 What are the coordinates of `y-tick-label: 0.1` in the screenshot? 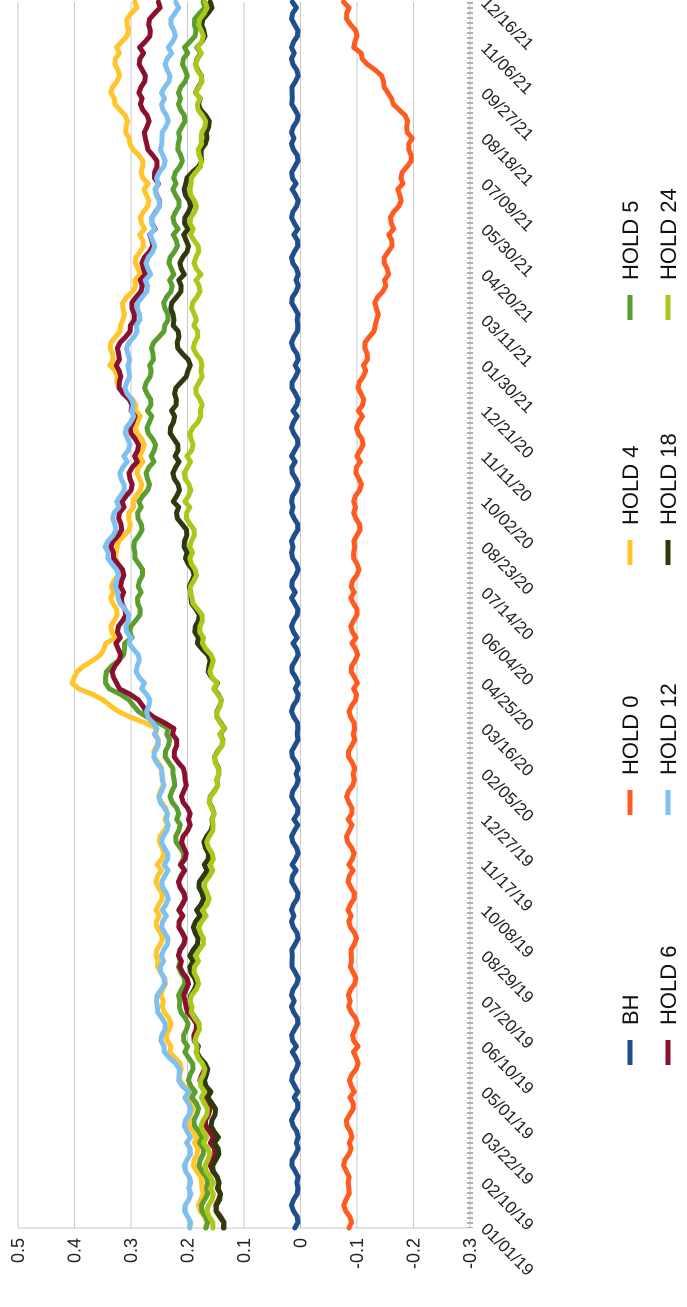 It's located at (244, 1250).